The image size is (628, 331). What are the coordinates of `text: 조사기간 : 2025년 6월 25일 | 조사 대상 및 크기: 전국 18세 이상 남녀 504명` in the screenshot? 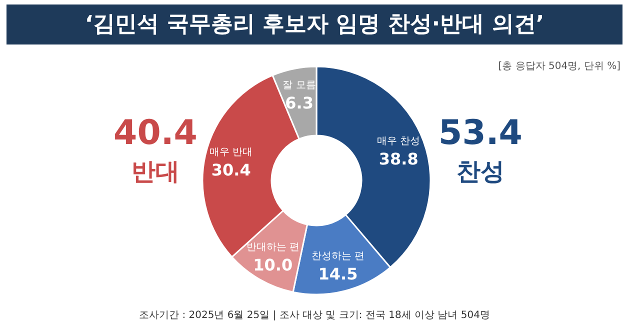 It's located at (314, 315).